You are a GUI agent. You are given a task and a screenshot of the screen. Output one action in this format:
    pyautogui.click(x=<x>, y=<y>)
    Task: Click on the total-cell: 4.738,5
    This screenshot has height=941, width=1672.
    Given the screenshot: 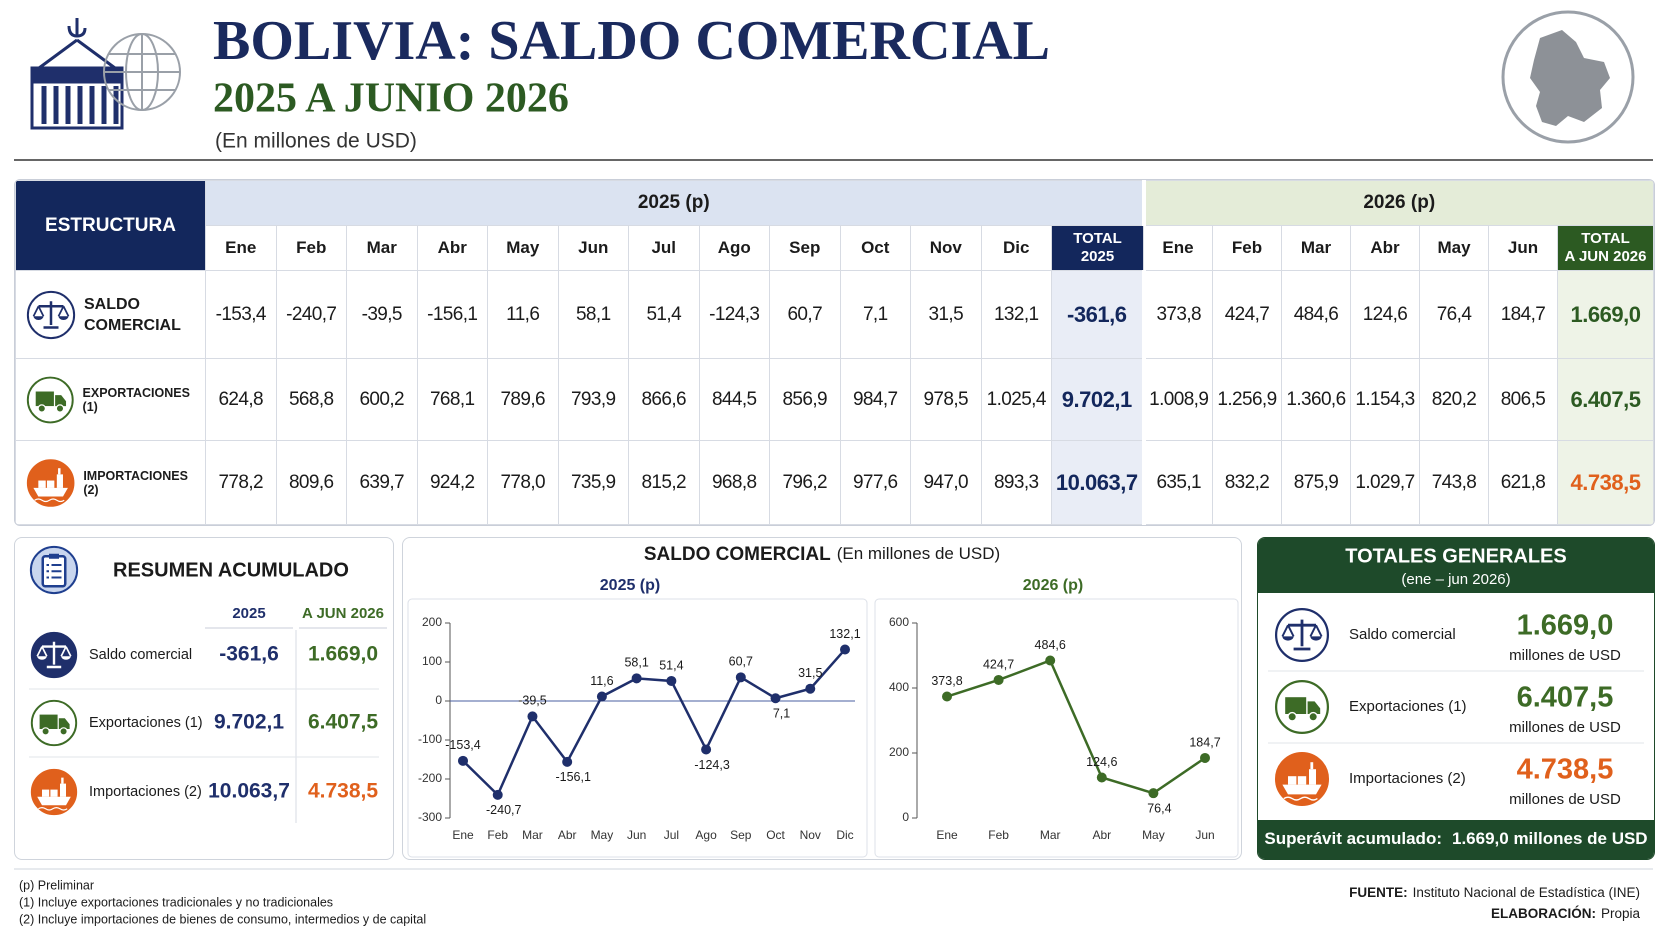 What is the action you would take?
    pyautogui.click(x=1605, y=482)
    